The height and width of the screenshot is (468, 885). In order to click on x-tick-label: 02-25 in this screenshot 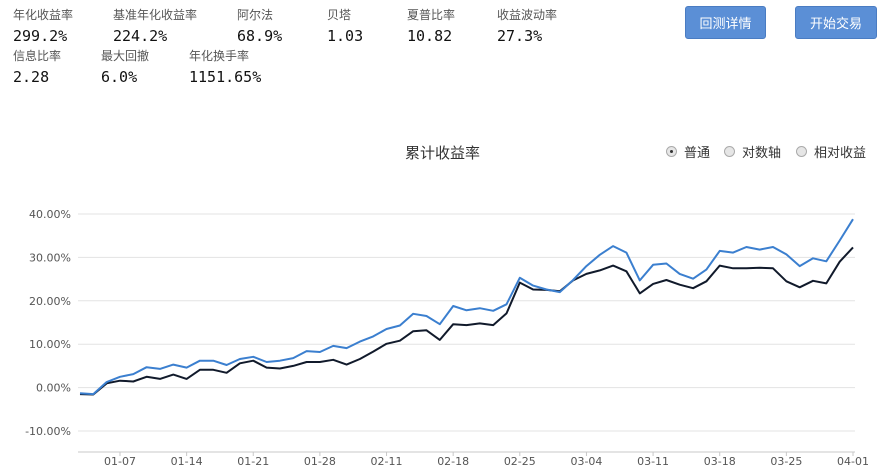, I will do `click(520, 461)`.